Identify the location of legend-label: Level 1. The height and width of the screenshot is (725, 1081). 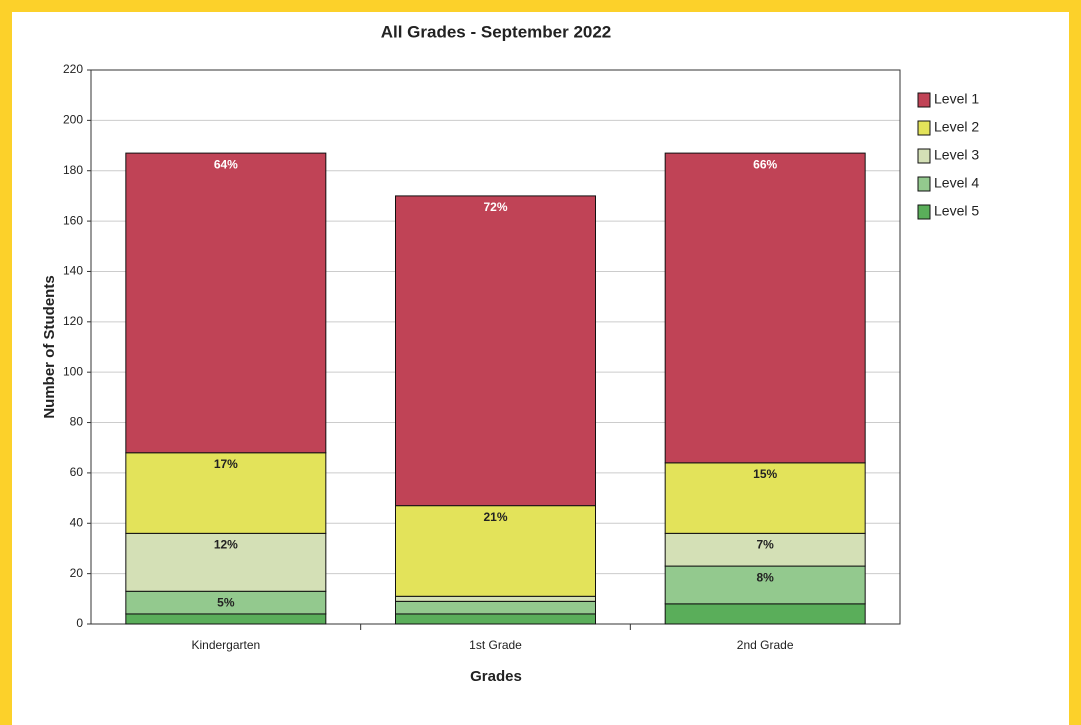
(956, 99).